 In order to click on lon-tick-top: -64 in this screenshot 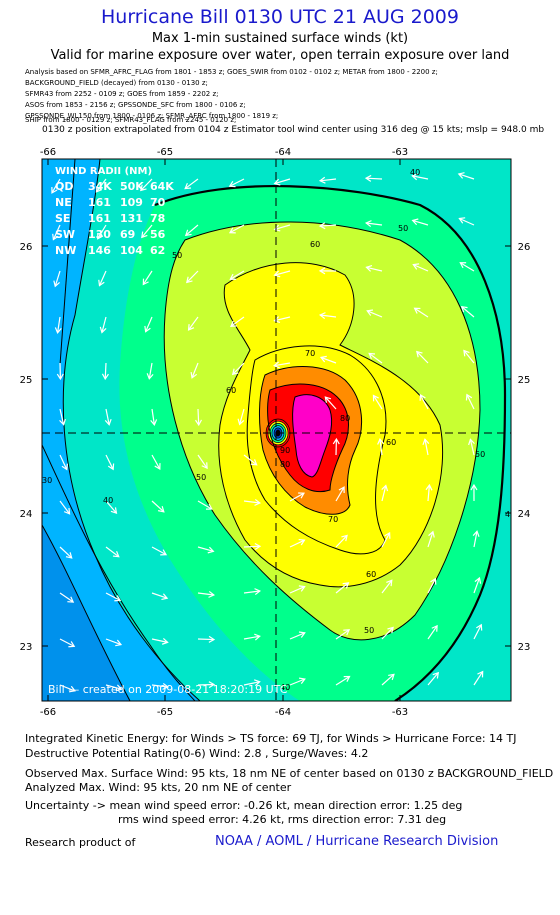, I will do `click(283, 152)`.